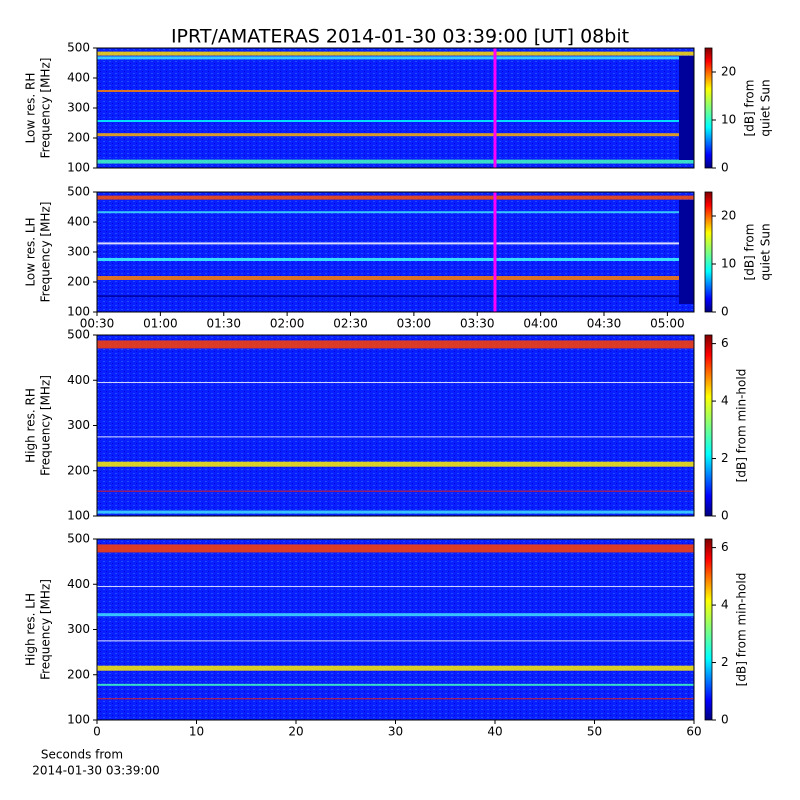 Image resolution: width=800 pixels, height=800 pixels. Describe the element at coordinates (477, 324) in the screenshot. I see `x-tick-label: 03:30` at that location.